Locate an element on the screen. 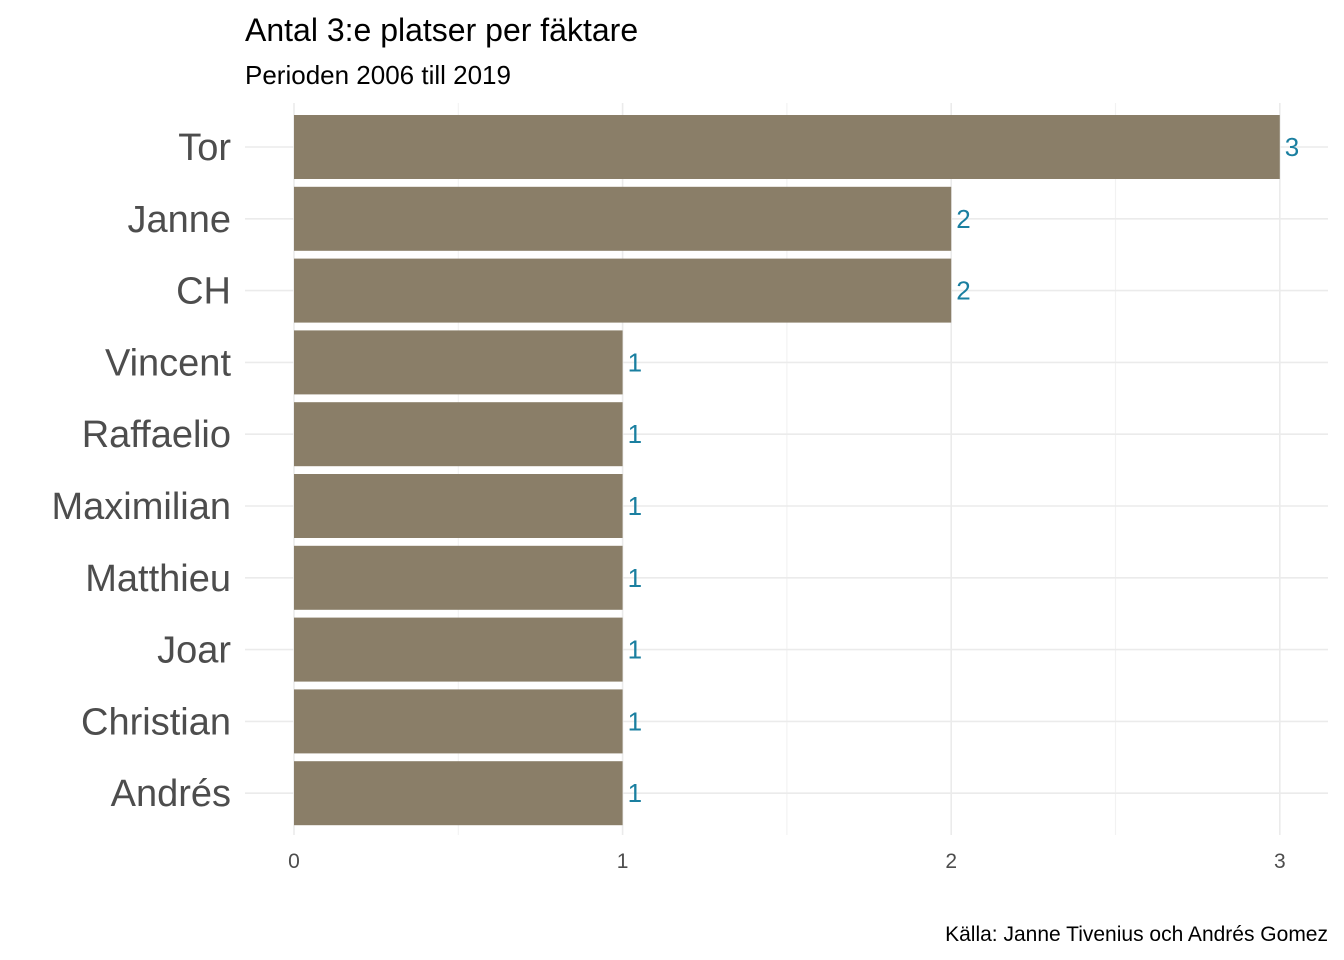 This screenshot has width=1344, height=960. category-label: Joar is located at coordinates (194, 651).